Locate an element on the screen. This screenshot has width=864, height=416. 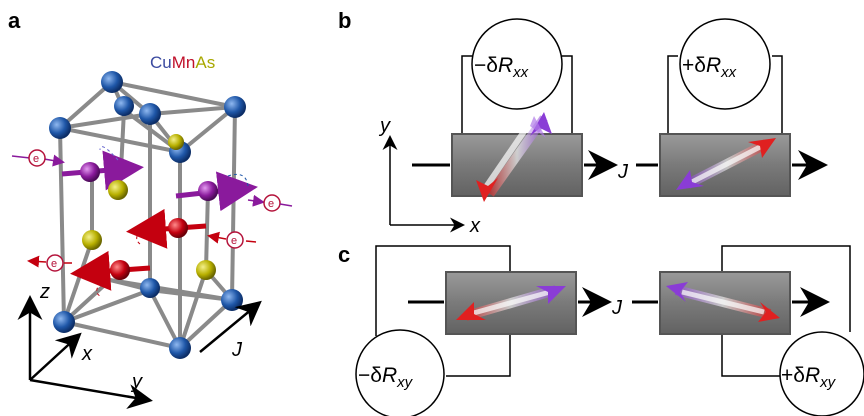
current-j-label-b: J is located at coordinates (623, 172).